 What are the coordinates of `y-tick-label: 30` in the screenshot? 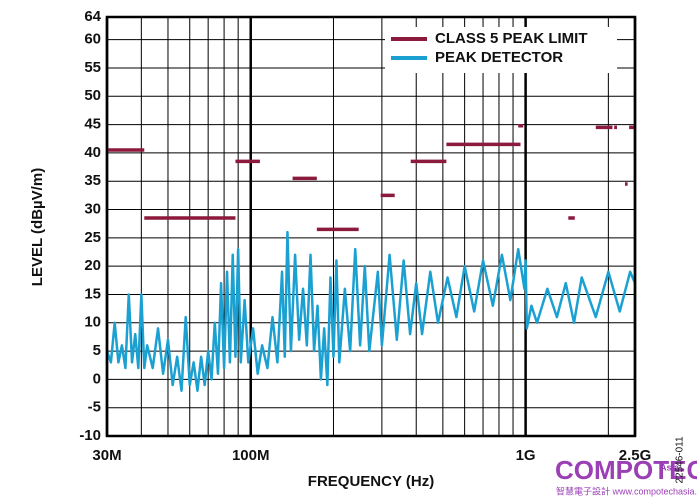 It's located at (92, 208).